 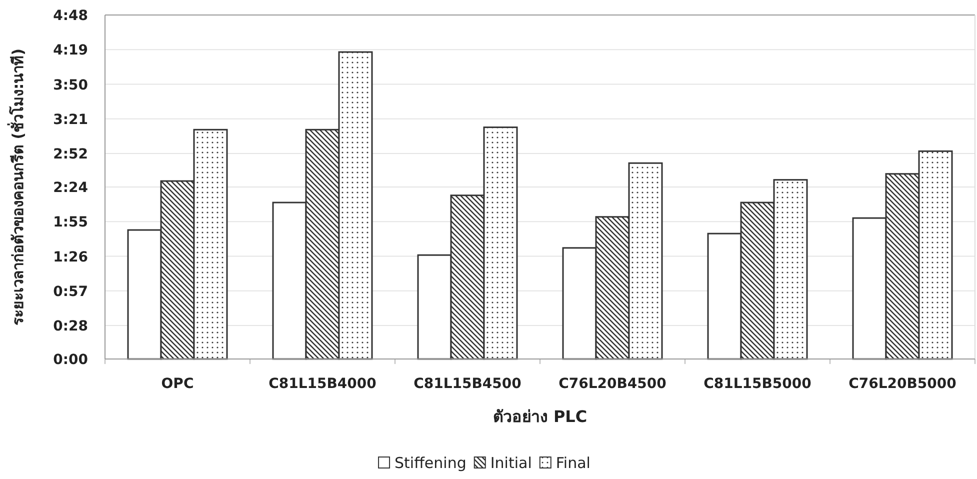 What do you see at coordinates (758, 384) in the screenshot?
I see `x-tick-label: C81L15B5000` at bounding box center [758, 384].